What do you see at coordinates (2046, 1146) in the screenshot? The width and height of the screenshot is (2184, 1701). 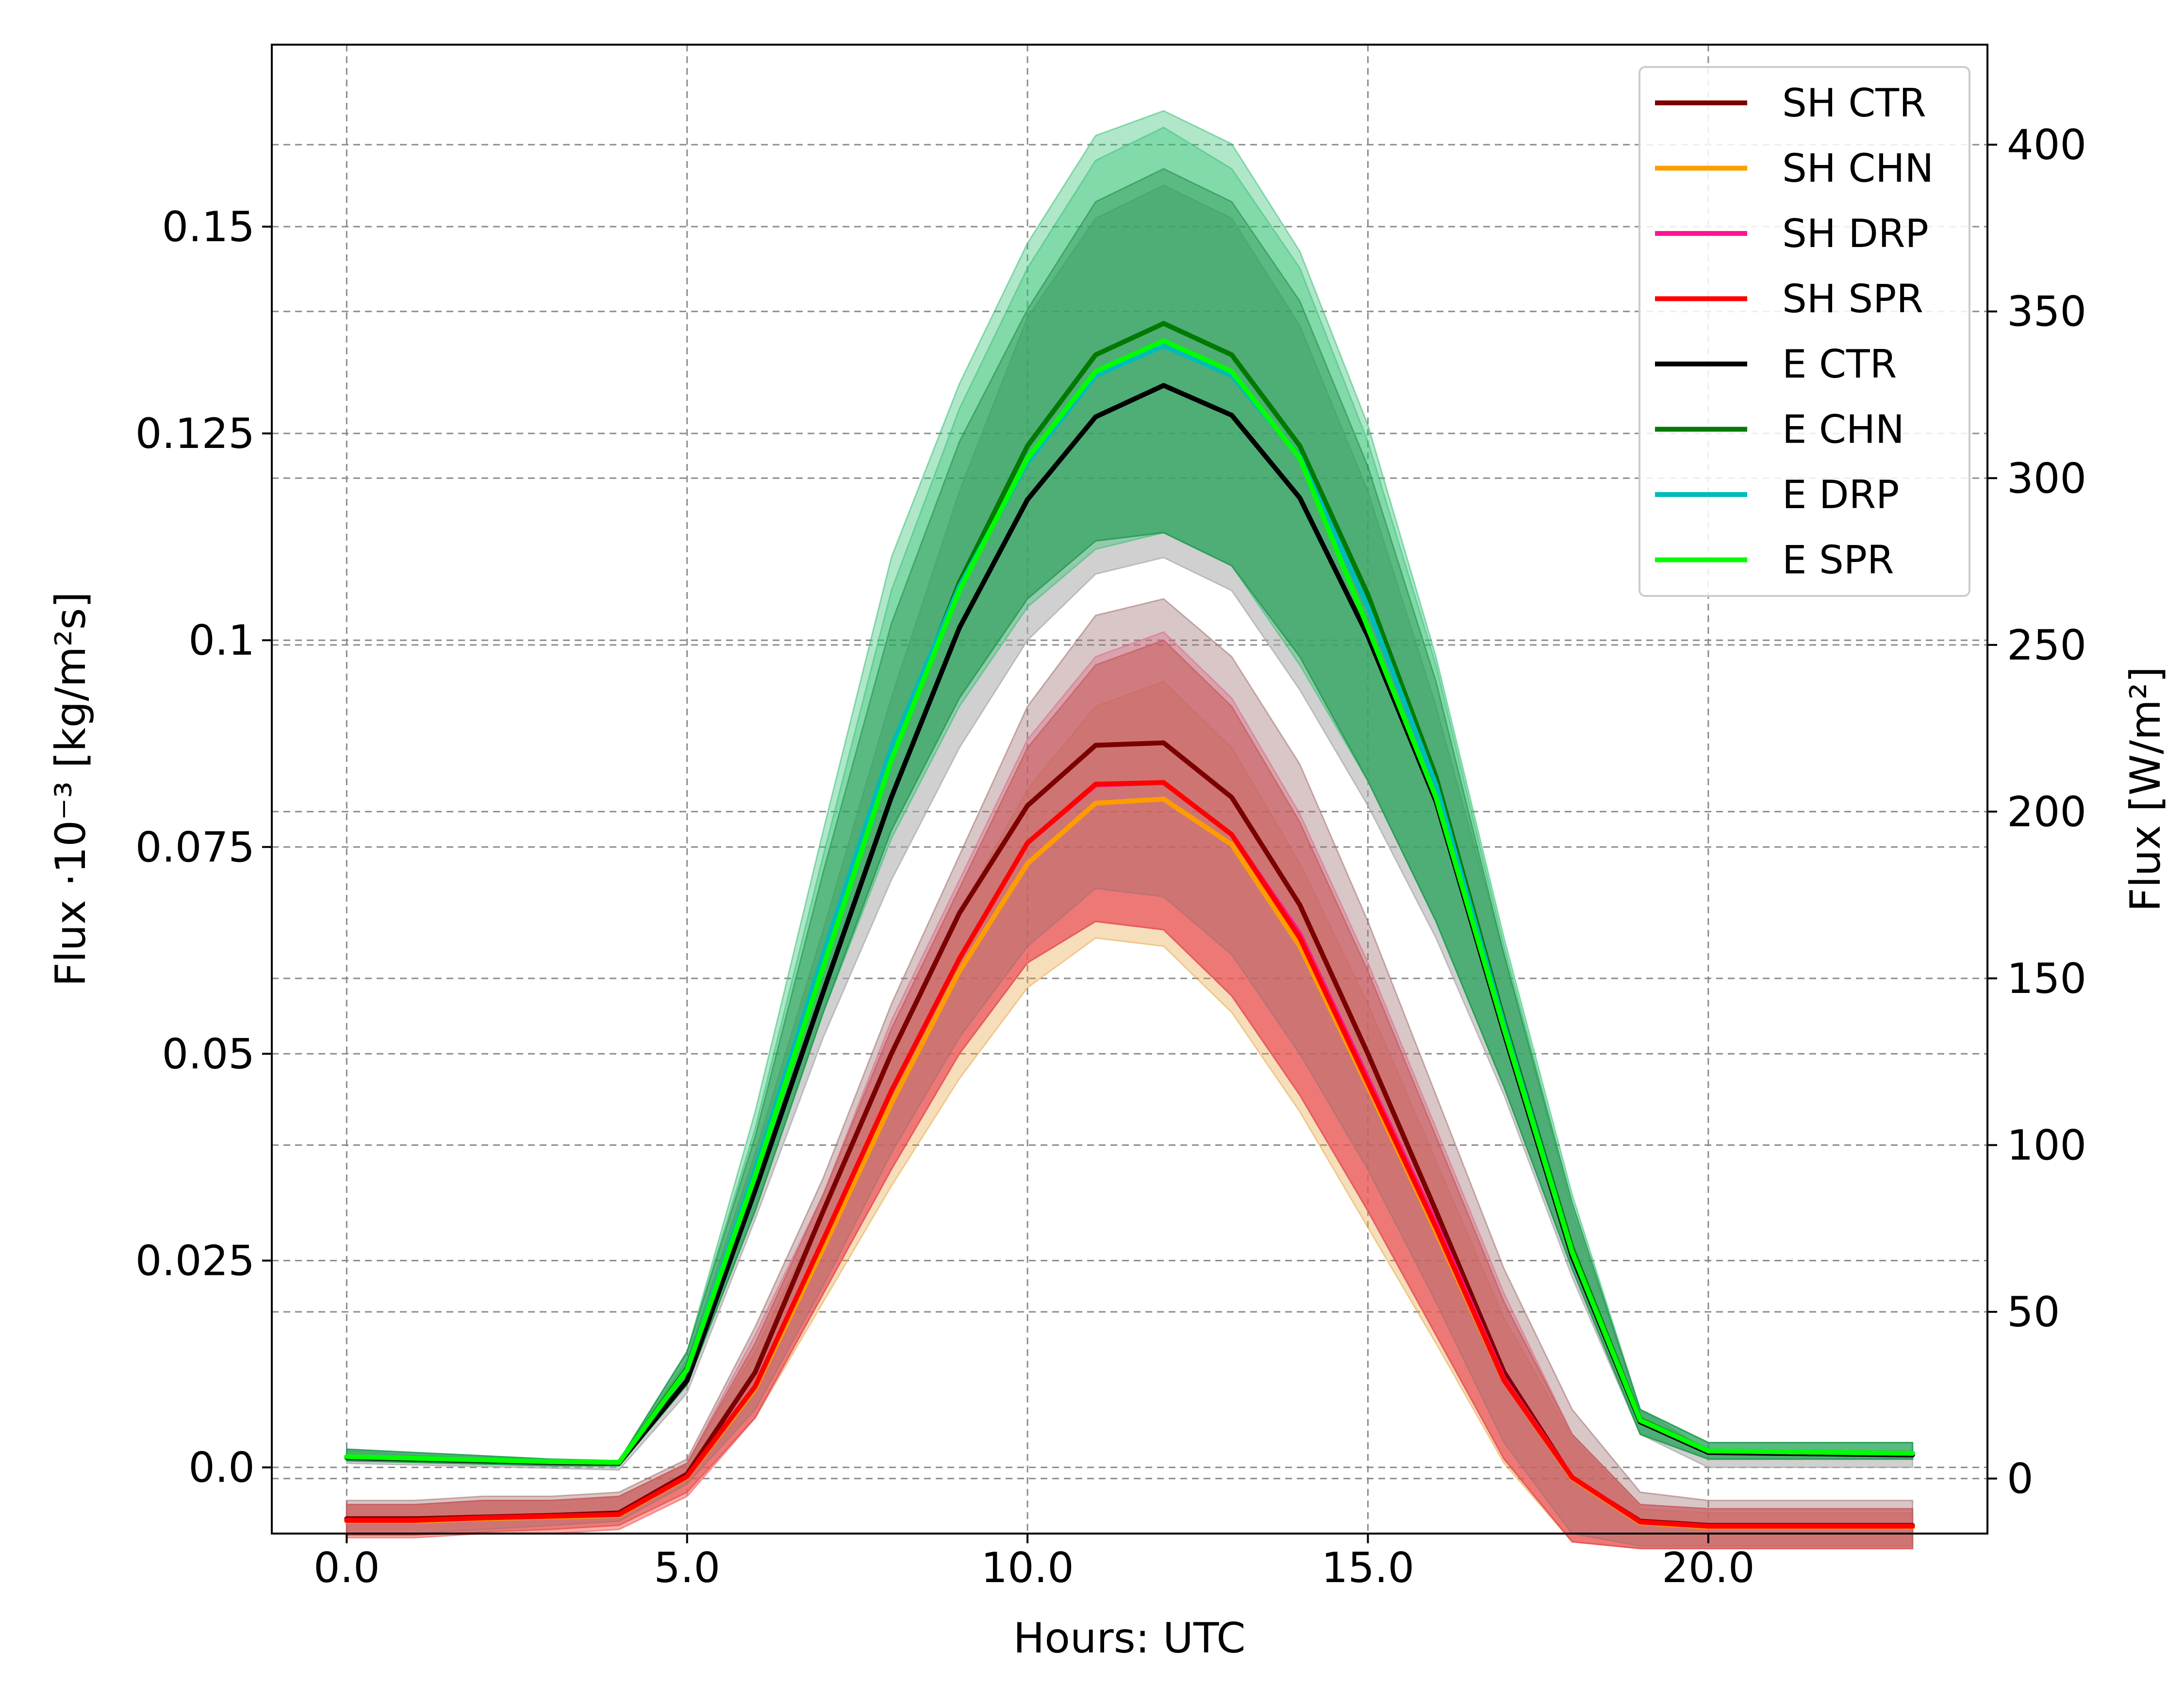 I see `y-right-tick-label: 100` at bounding box center [2046, 1146].